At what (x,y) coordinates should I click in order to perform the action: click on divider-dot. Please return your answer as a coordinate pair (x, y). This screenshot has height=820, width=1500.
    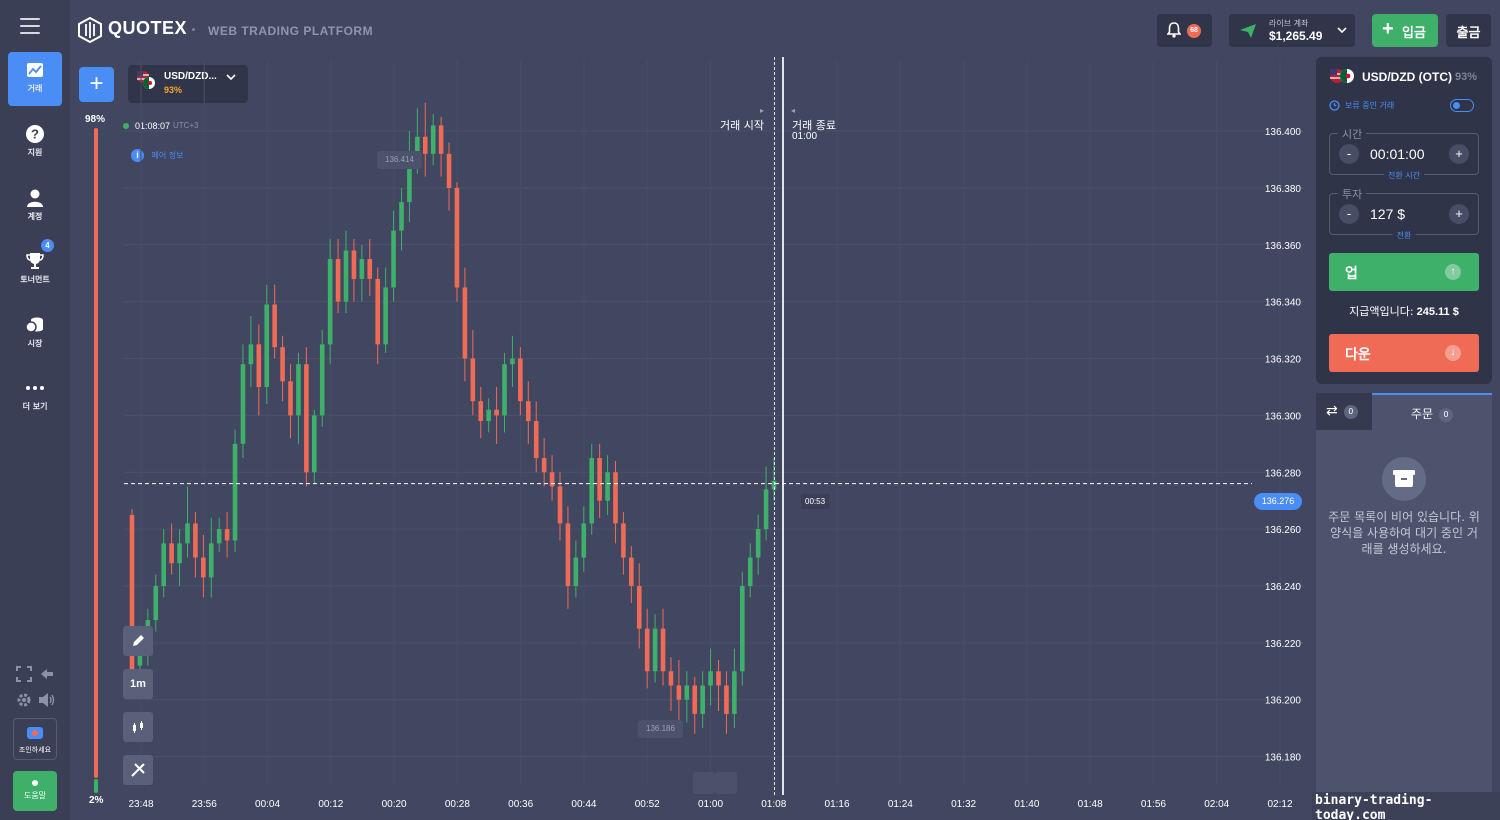
    Looking at the image, I should click on (193, 29).